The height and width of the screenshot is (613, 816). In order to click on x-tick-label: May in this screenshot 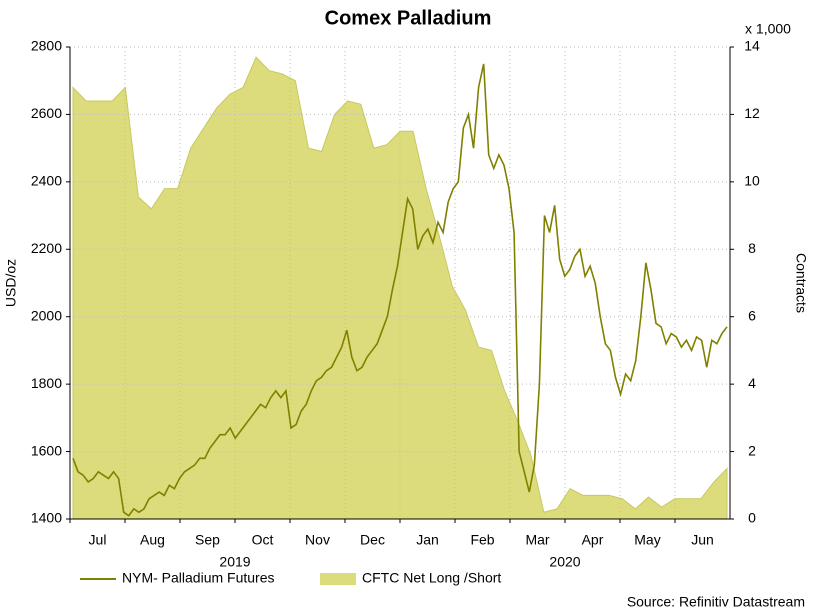, I will do `click(647, 540)`.